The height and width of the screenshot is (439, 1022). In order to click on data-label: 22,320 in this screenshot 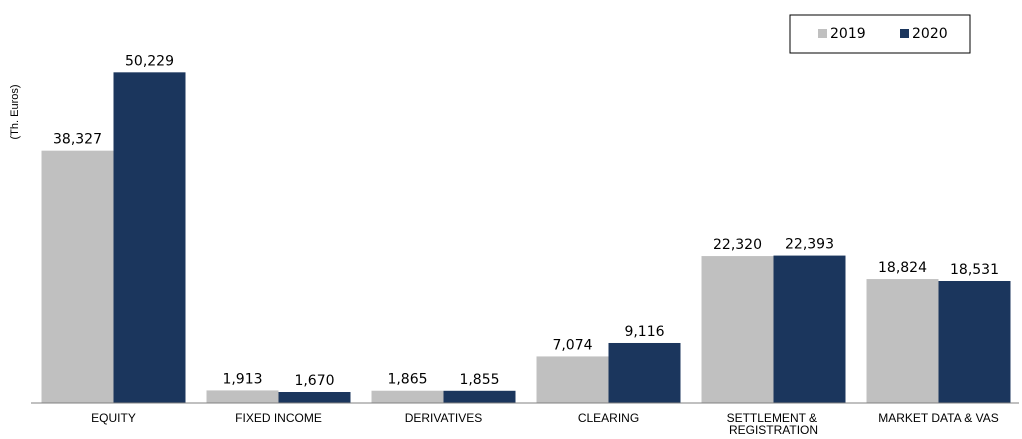, I will do `click(737, 245)`.